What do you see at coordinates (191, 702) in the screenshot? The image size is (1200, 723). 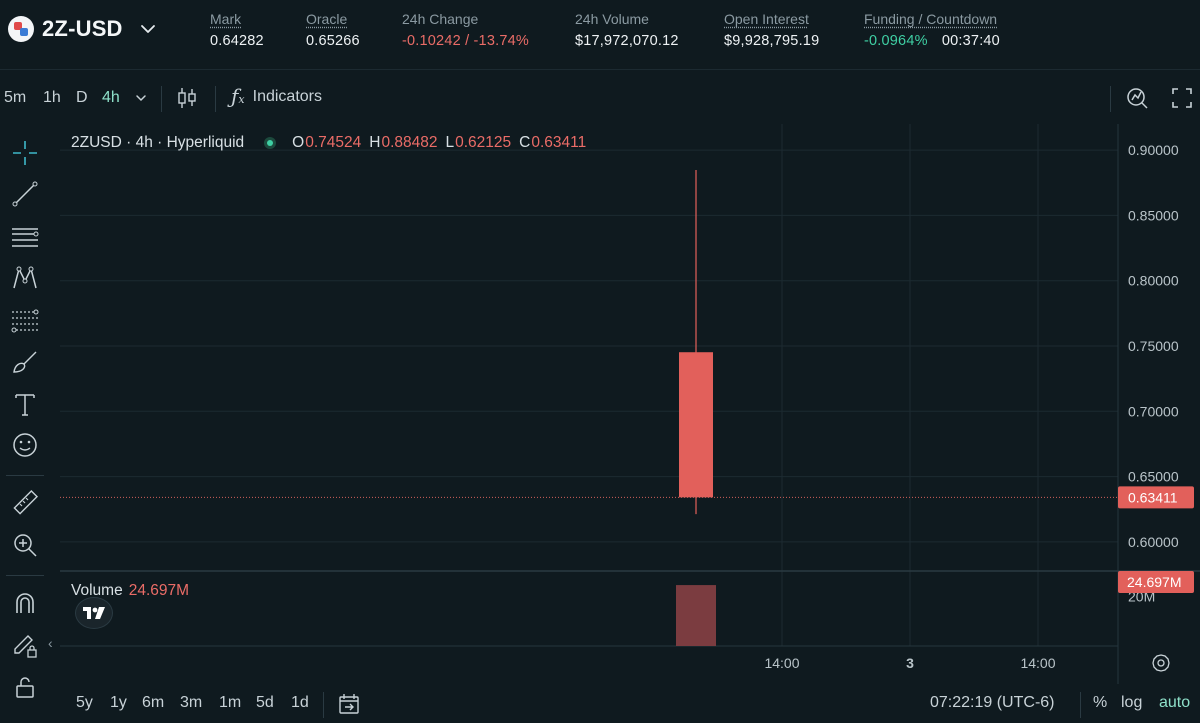 I see `range-3m: 3m` at bounding box center [191, 702].